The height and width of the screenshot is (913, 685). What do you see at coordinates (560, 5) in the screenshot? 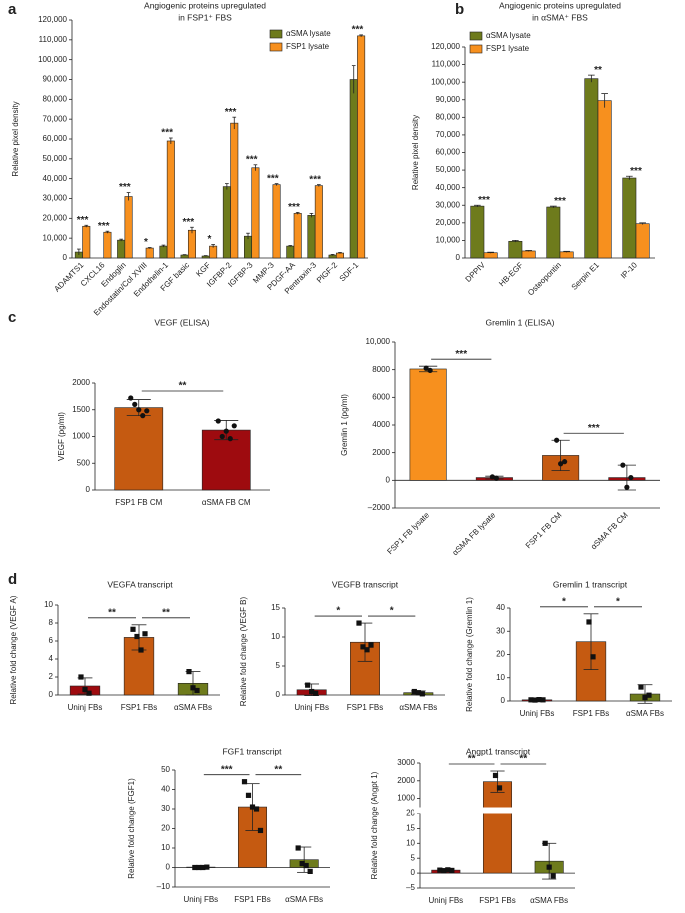
I see `chart-title: Angiogenic proteins upregulated` at bounding box center [560, 5].